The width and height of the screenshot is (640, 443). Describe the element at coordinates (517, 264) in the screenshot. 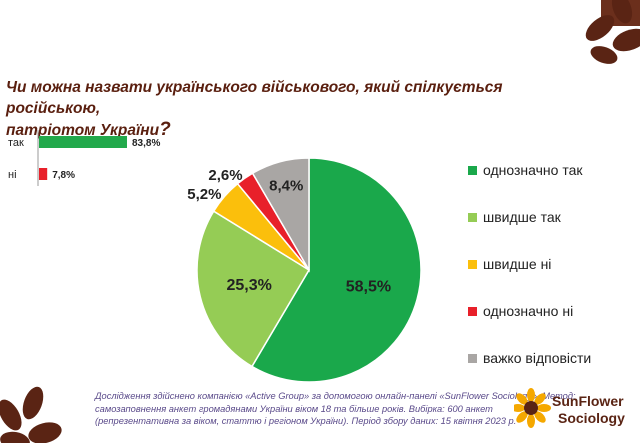

I see `legend-label: швидше ні` at that location.